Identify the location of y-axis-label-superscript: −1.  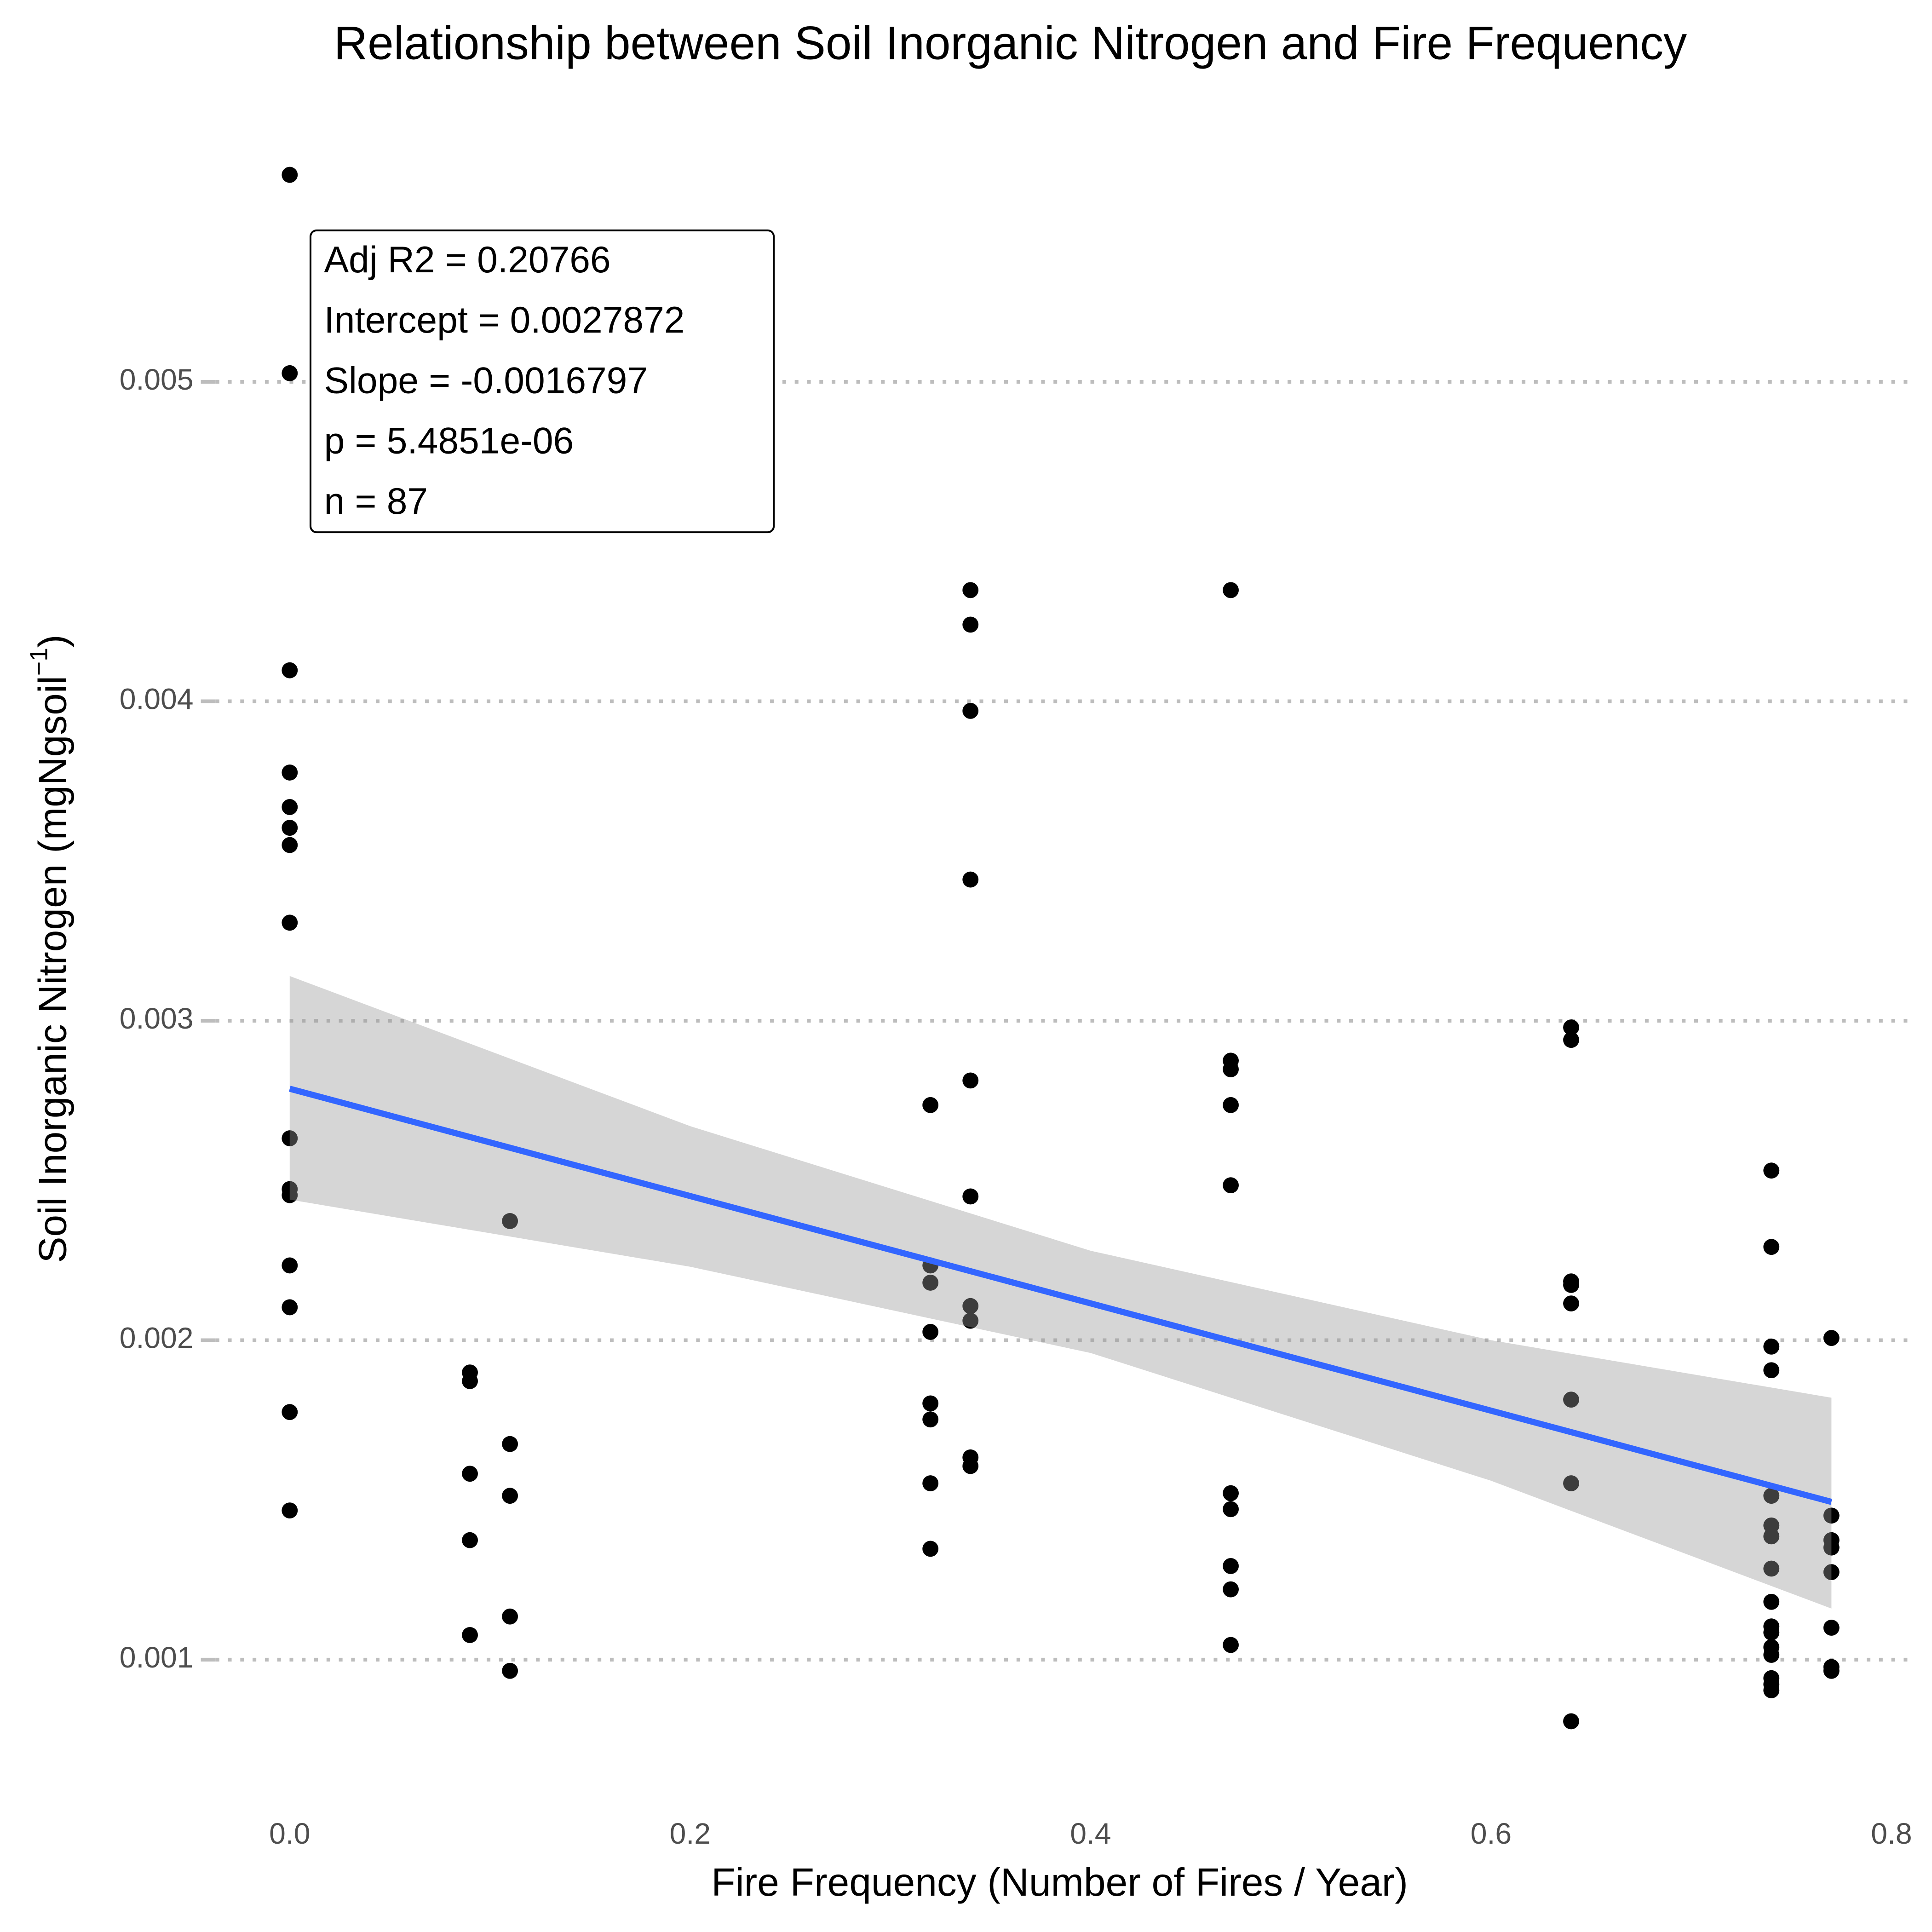
(39, 662).